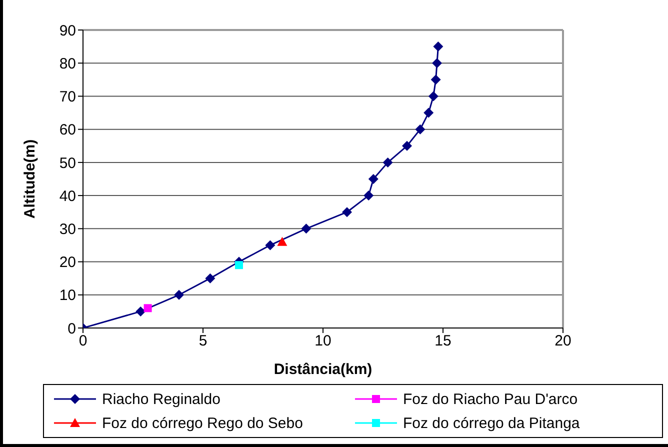 This screenshot has width=668, height=447. Describe the element at coordinates (67, 63) in the screenshot. I see `y-tick-label: 80` at that location.